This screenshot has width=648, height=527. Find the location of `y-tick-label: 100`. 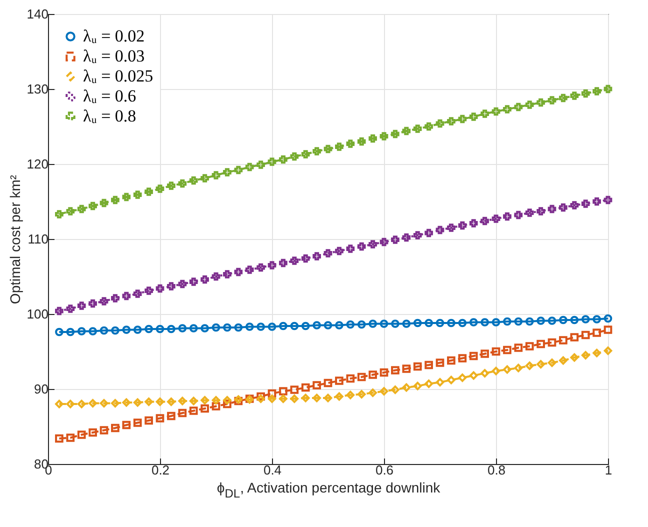

y-tick-label: 100 is located at coordinates (37, 314).